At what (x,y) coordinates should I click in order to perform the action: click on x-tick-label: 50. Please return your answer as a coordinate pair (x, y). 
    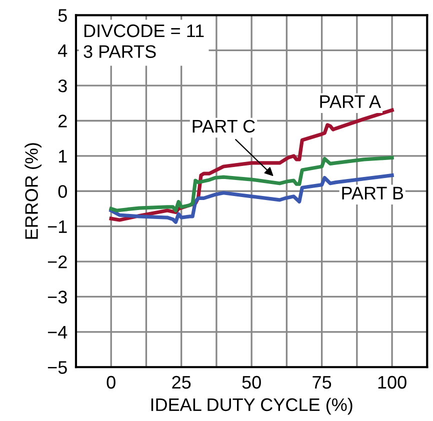
    Looking at the image, I should click on (251, 382).